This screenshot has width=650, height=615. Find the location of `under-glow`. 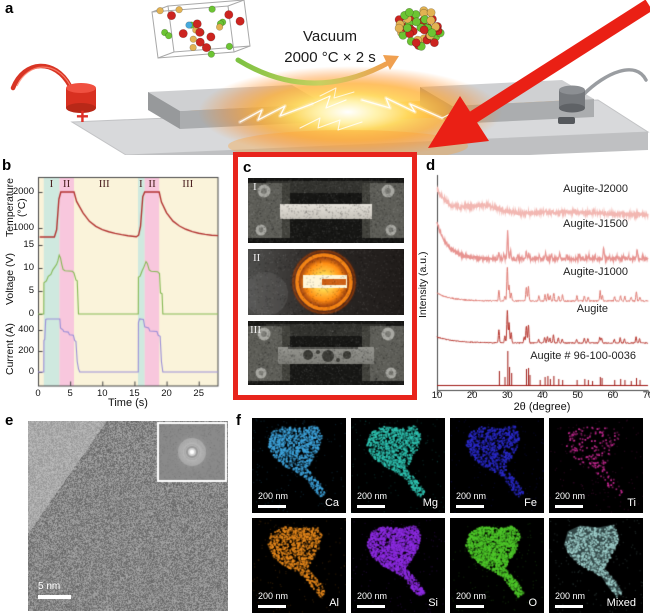

under-glow is located at coordinates (348, 142).